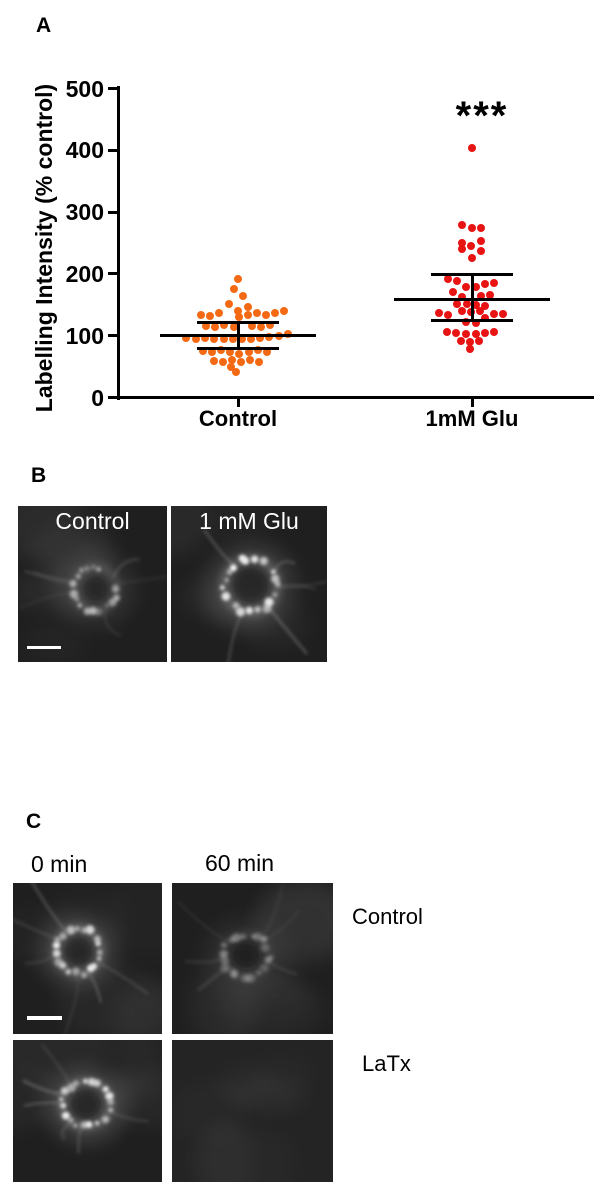  What do you see at coordinates (238, 418) in the screenshot?
I see `x-tick-label: Control` at bounding box center [238, 418].